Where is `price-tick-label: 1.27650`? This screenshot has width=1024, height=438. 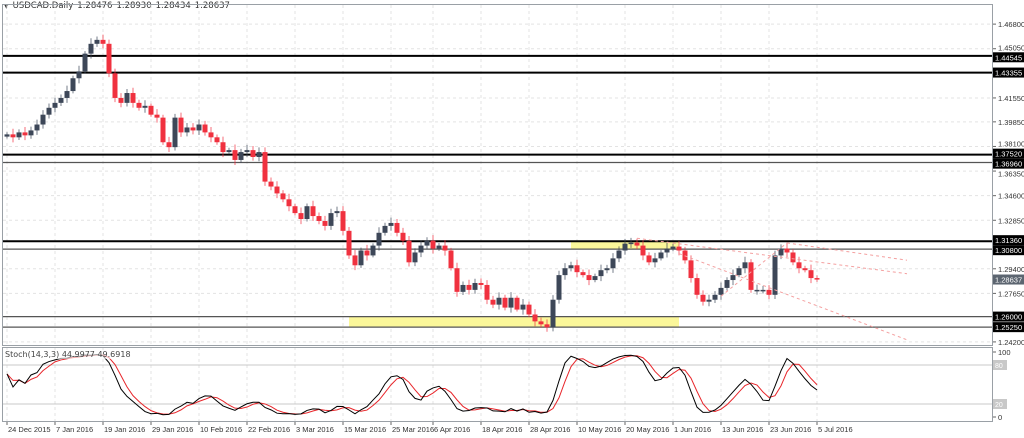 price-tick-label: 1.27650 is located at coordinates (1011, 293).